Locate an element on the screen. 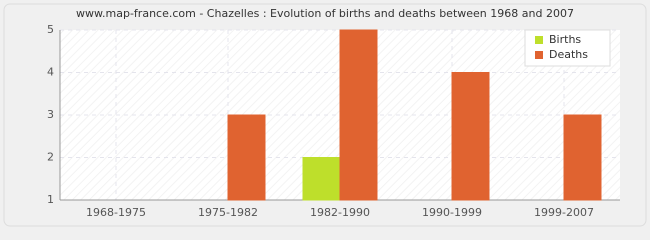  x-tick-label: 1975-1982 is located at coordinates (228, 212).